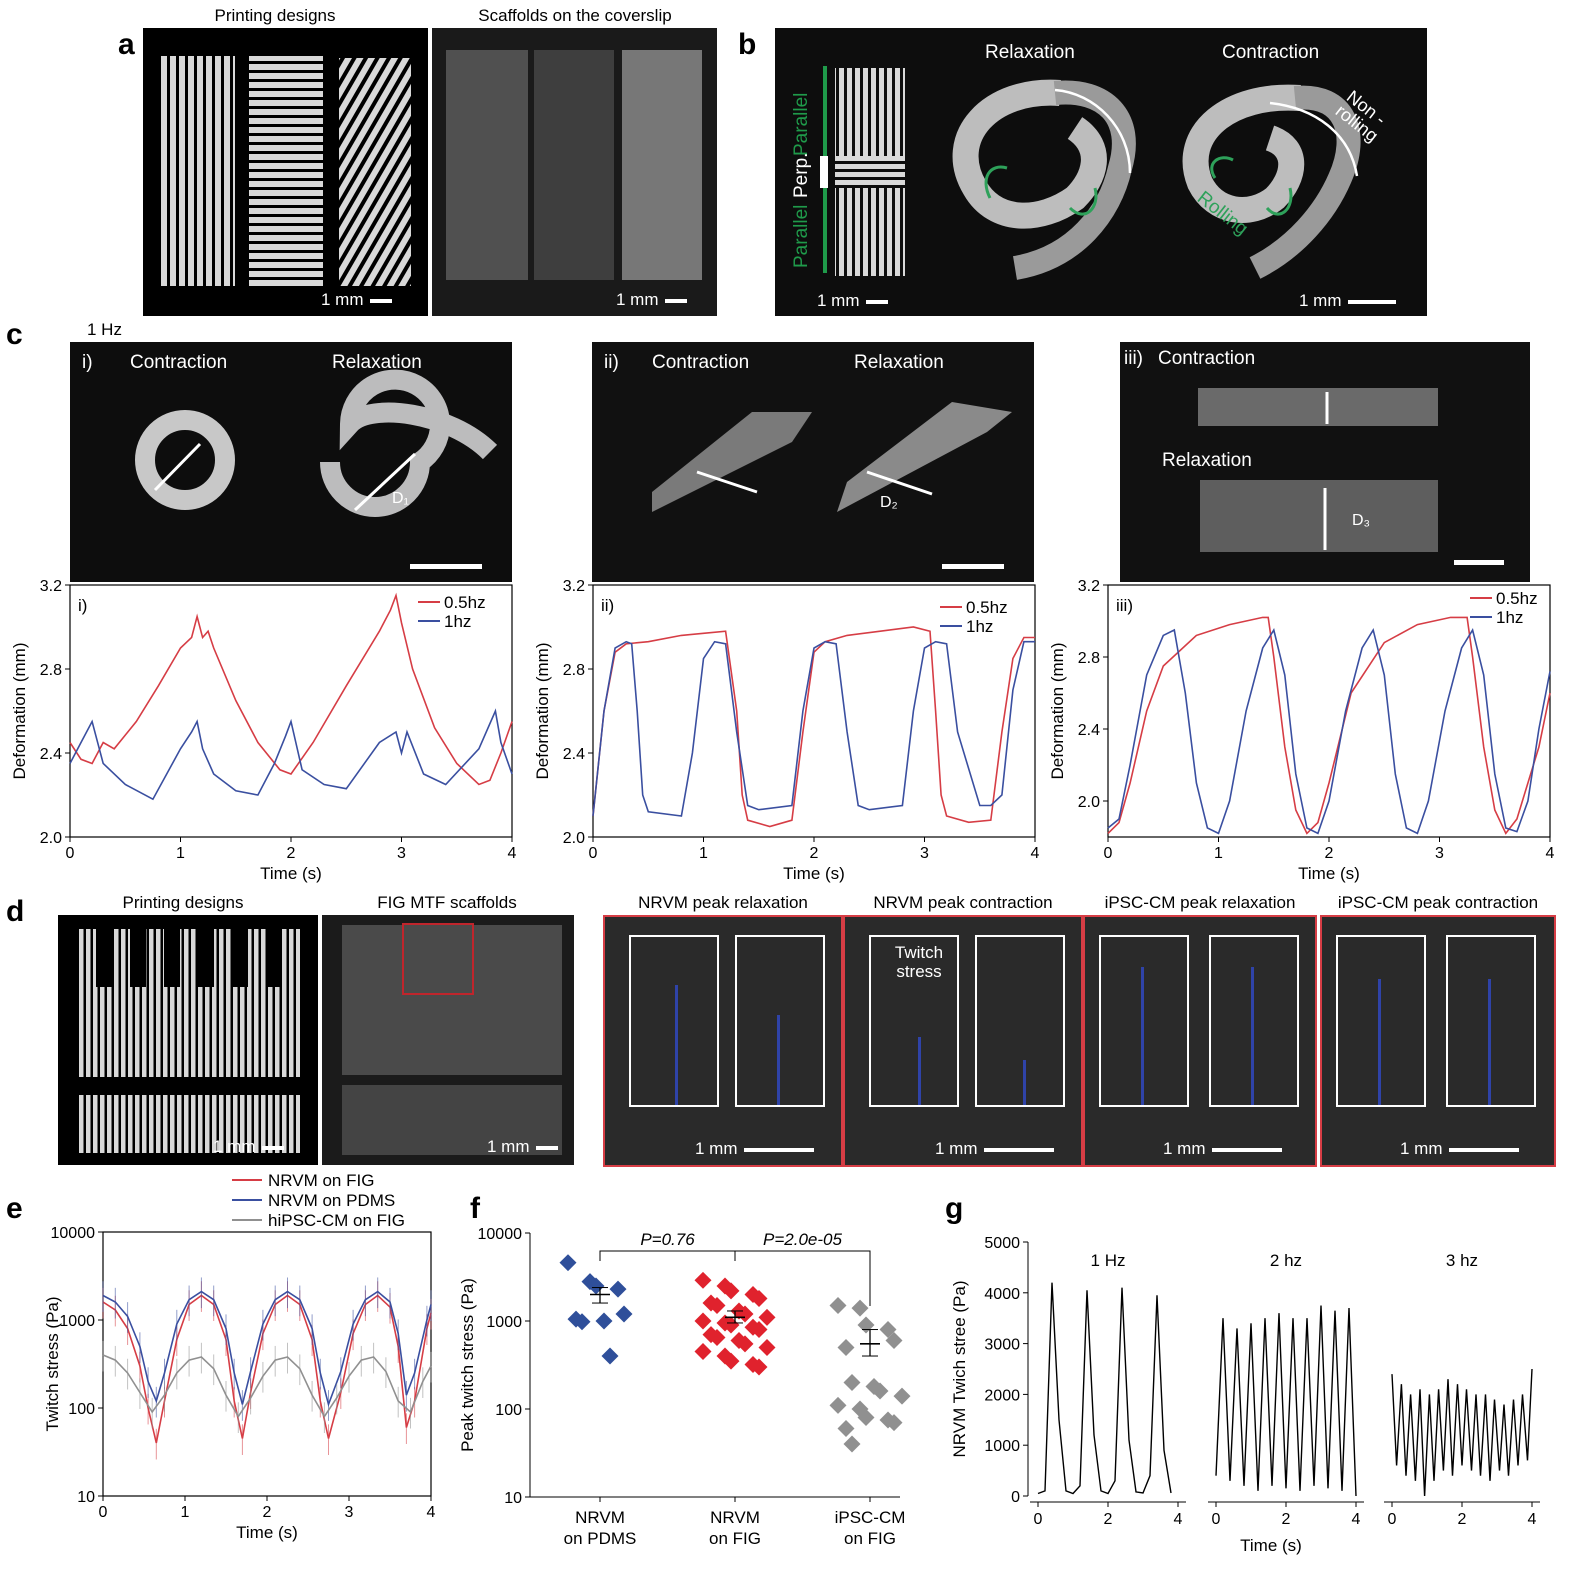 The height and width of the screenshot is (1591, 1593). What do you see at coordinates (1438, 902) in the screenshot?
I see `d-cap-ipsc-contract: iPSC-CM peak contraction` at bounding box center [1438, 902].